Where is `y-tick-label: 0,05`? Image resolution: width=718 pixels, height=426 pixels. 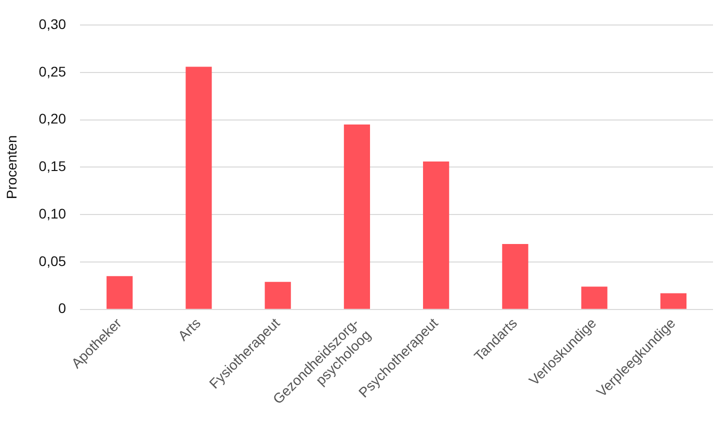
y-tick-label: 0,05 is located at coordinates (52, 260).